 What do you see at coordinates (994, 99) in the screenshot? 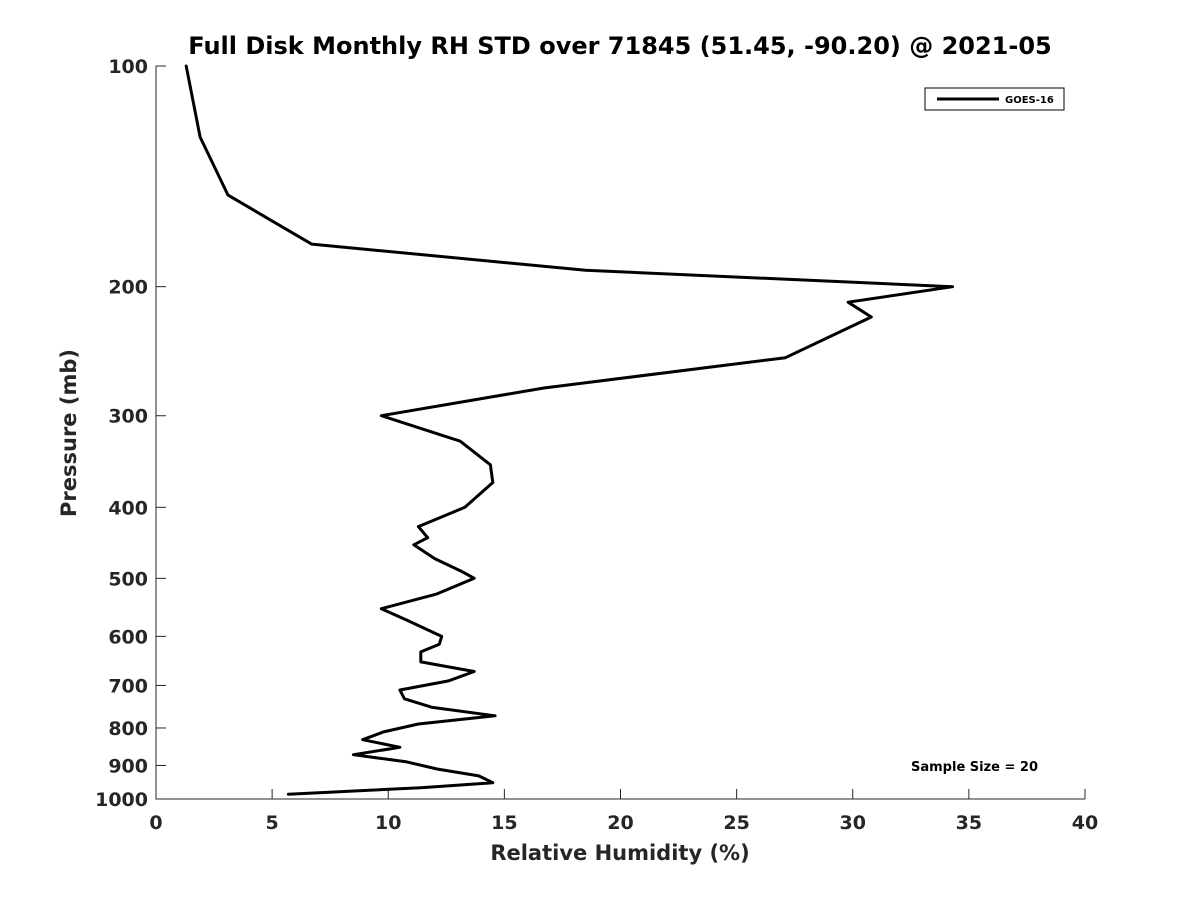
I see `legend: GOES-16` at bounding box center [994, 99].